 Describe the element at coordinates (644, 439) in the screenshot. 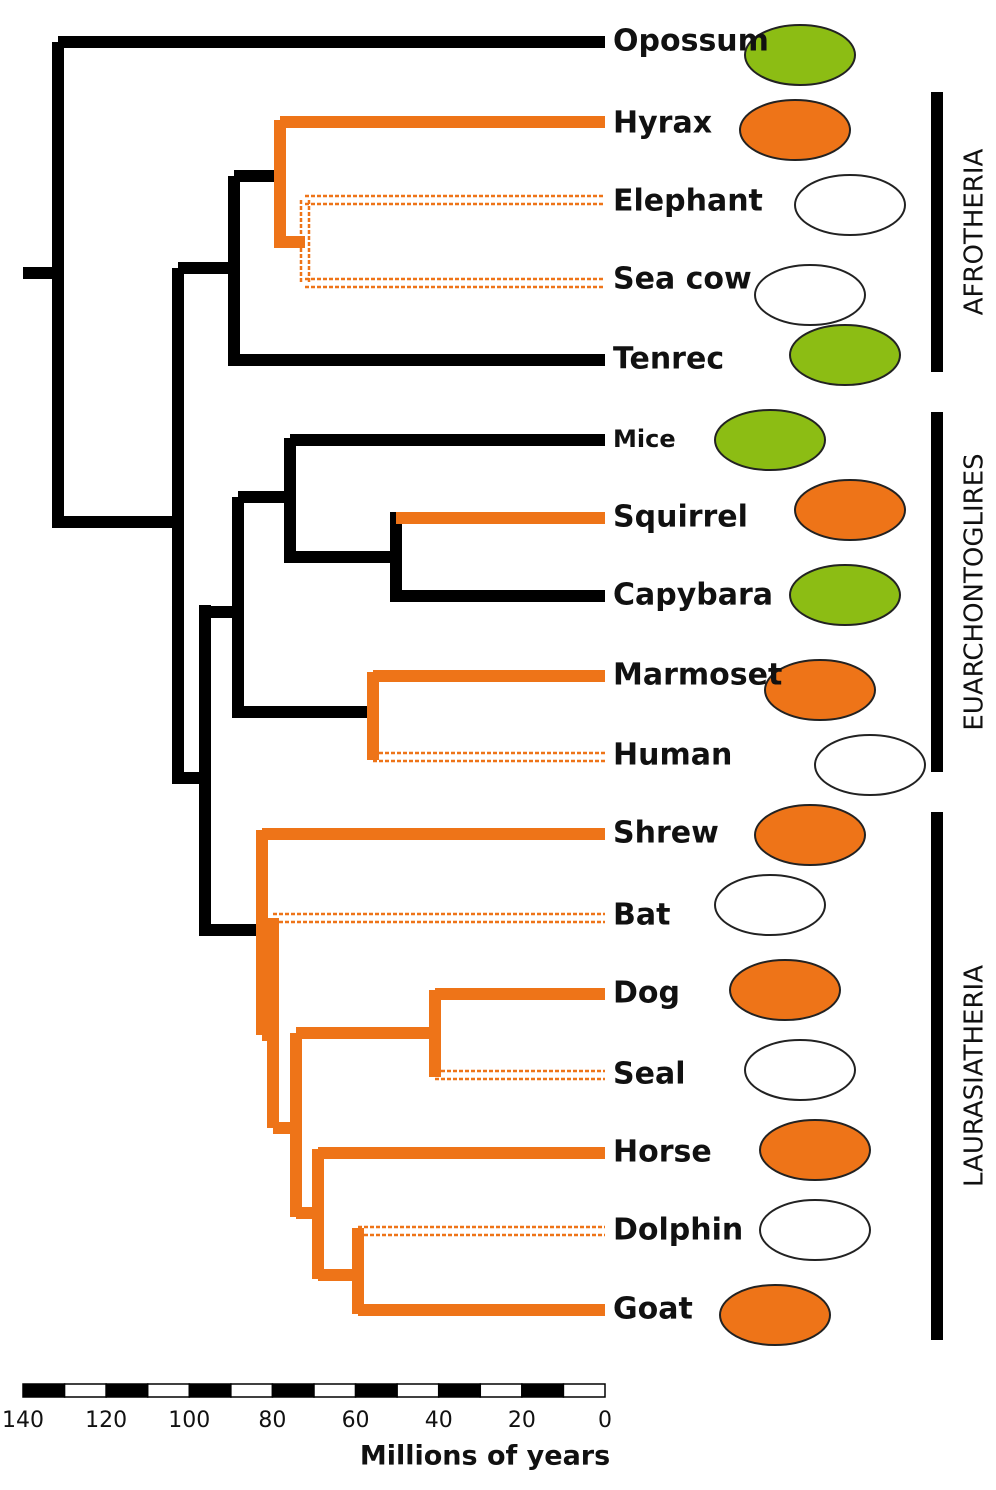

I see `taxon-label: Mice` at that location.